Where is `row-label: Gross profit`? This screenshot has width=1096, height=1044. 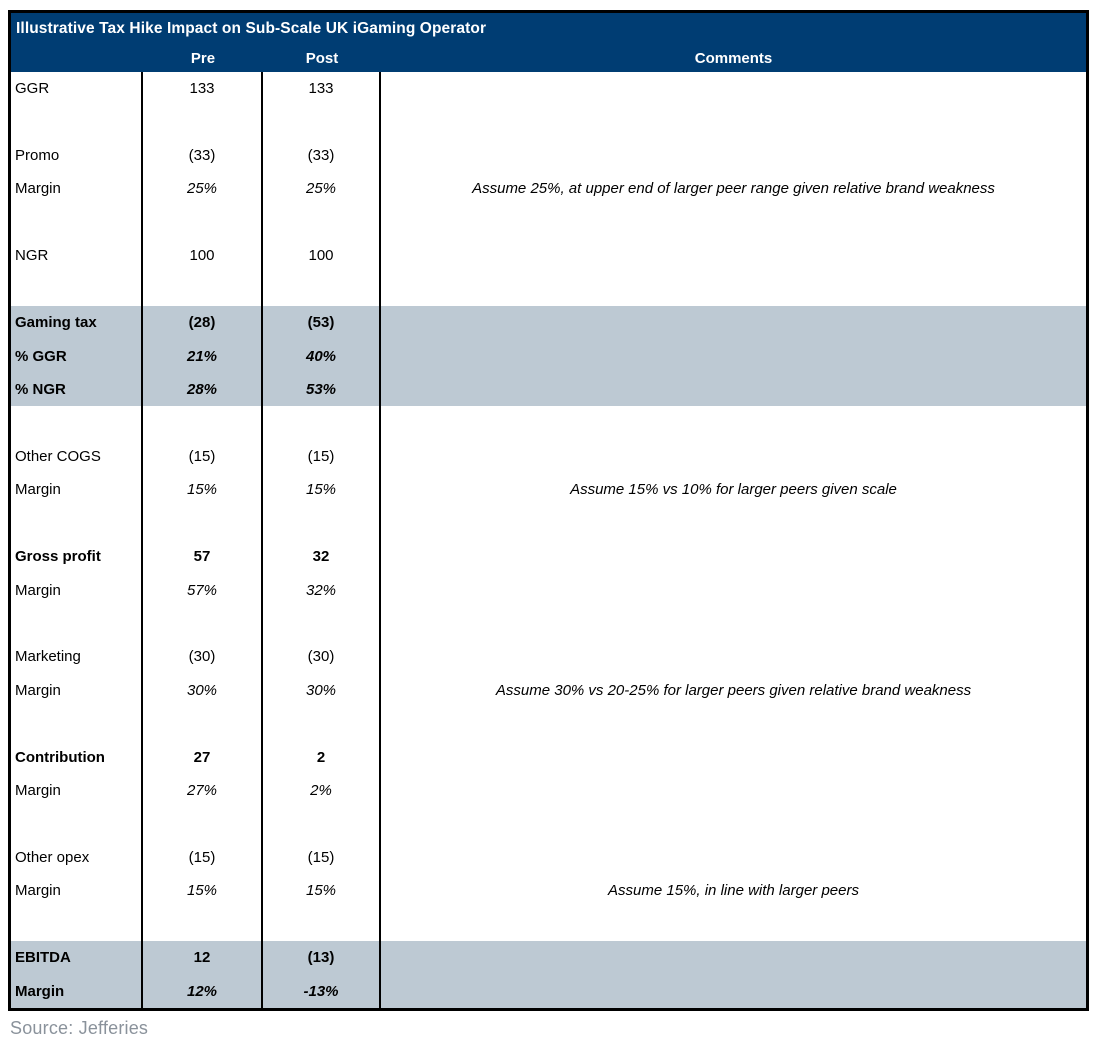
row-label: Gross profit is located at coordinates (77, 556).